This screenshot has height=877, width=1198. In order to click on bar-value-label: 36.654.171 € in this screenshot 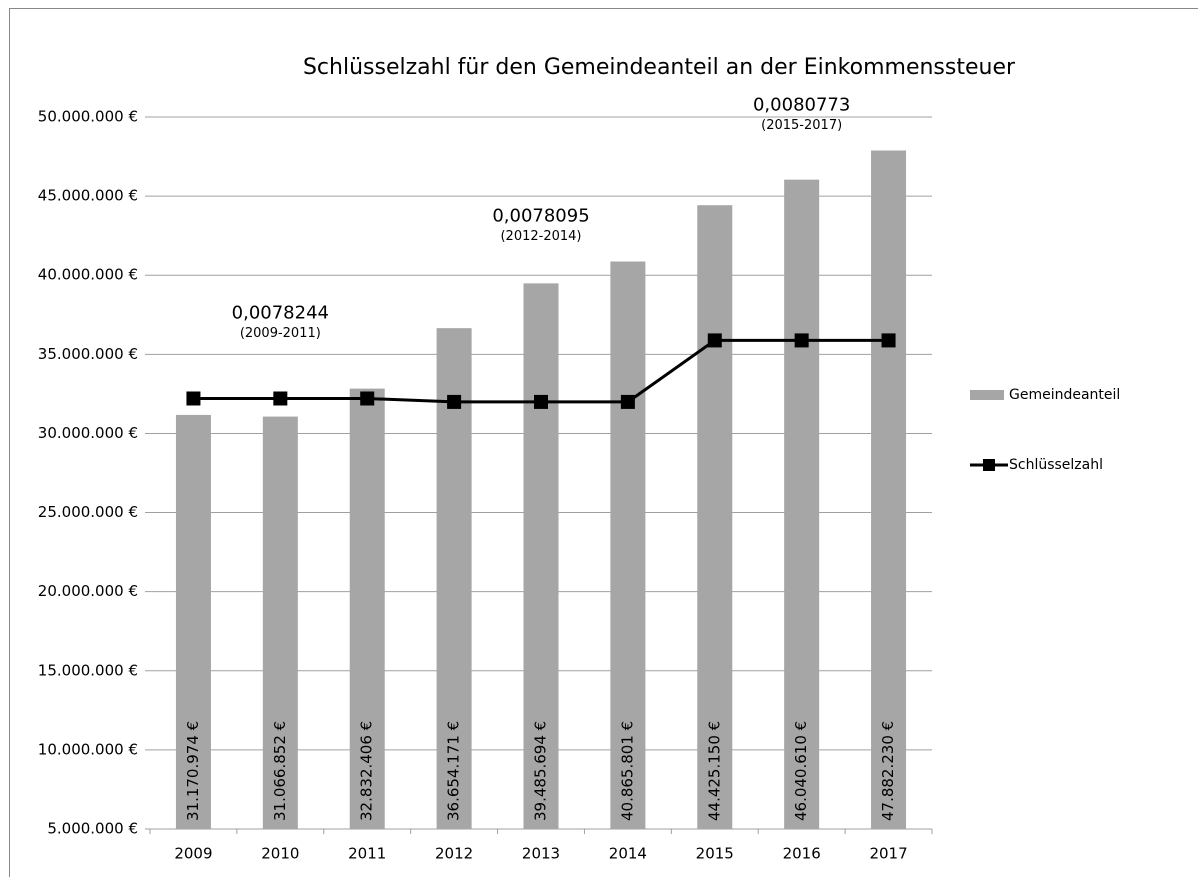, I will do `click(454, 771)`.